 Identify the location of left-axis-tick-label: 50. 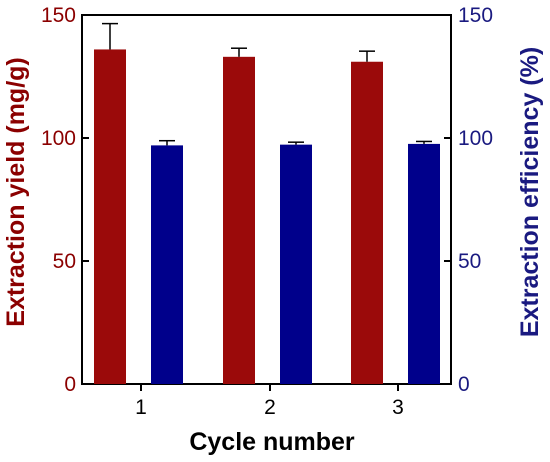
(64, 261).